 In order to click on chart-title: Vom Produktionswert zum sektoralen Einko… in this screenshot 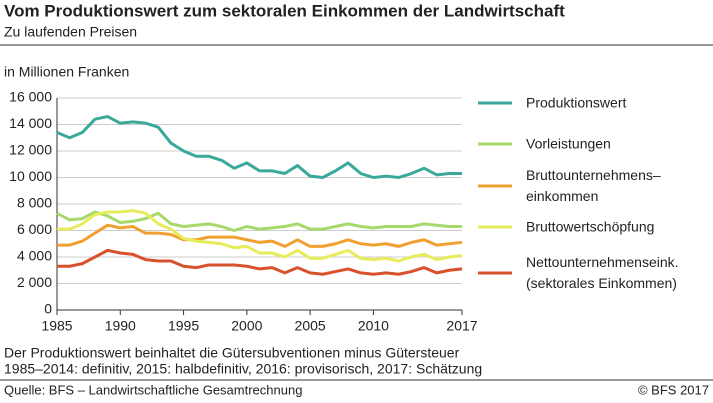, I will do `click(284, 10)`.